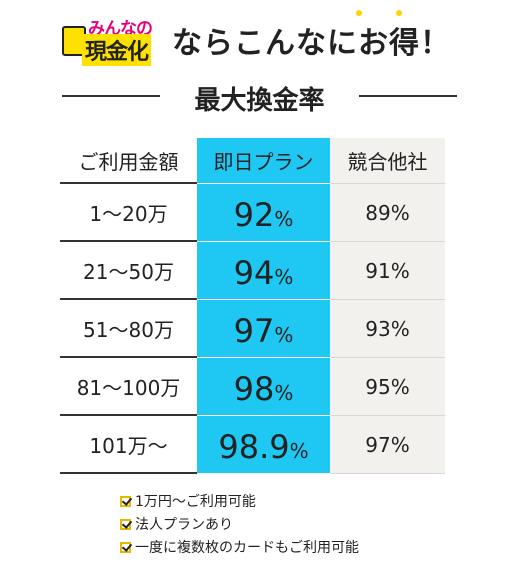 This screenshot has height=577, width=519. Describe the element at coordinates (254, 389) in the screenshot. I see `plan-rate: 98` at that location.